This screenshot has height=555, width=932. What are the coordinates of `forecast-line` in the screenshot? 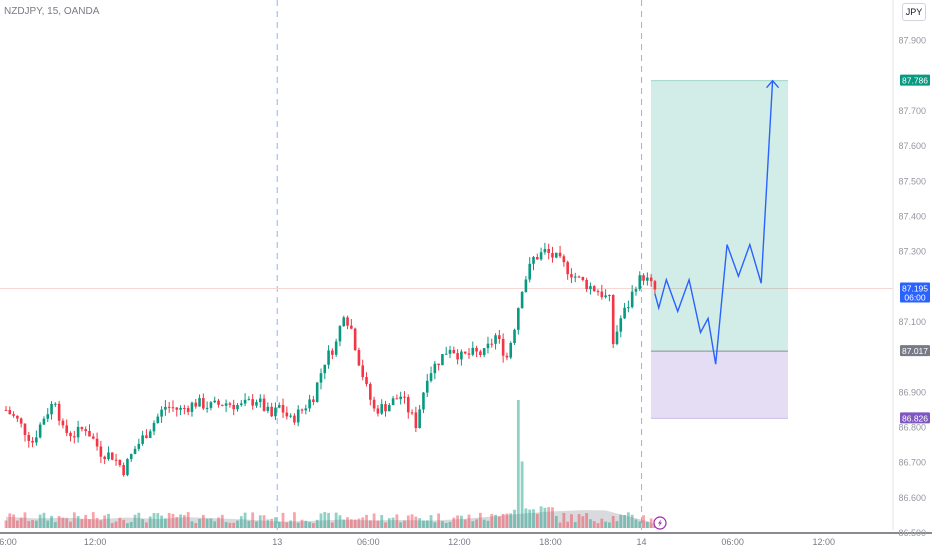 It's located at (714, 222).